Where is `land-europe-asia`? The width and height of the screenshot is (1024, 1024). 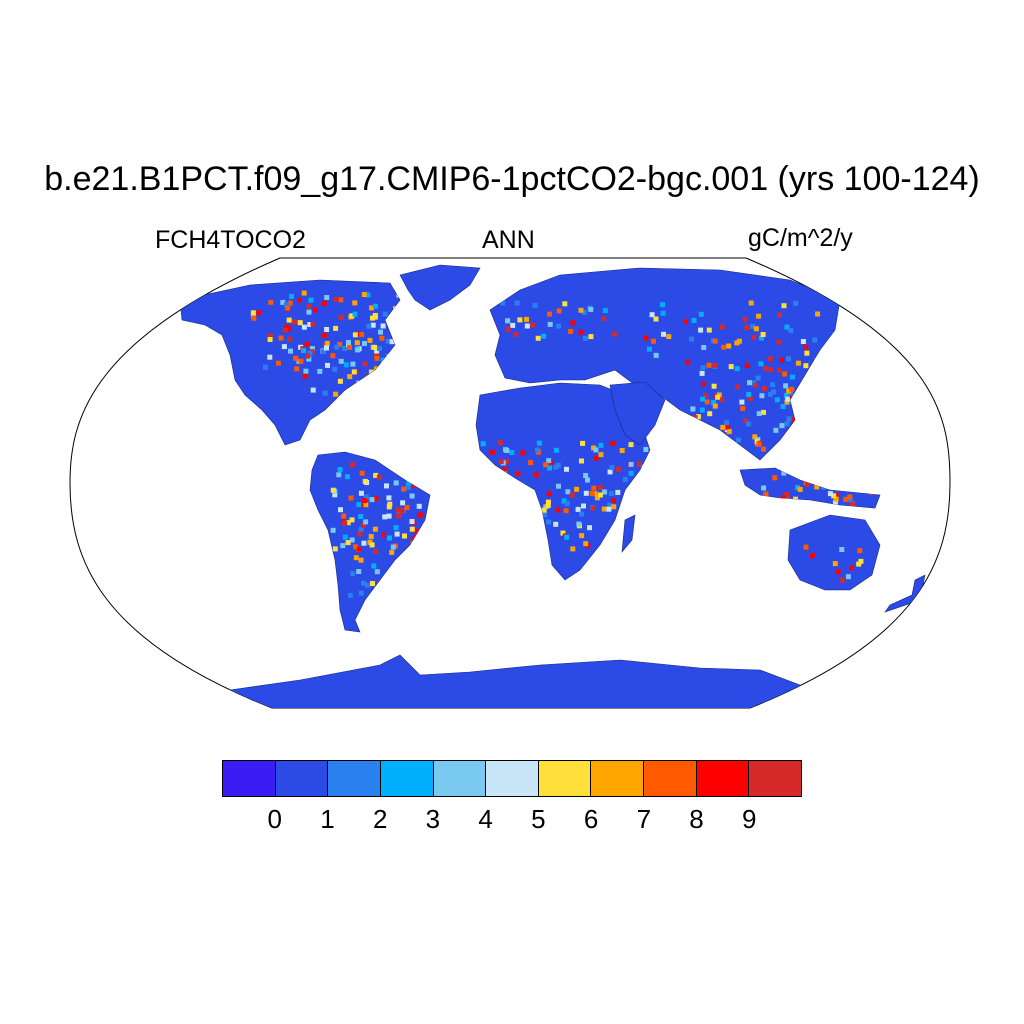 land-europe-asia is located at coordinates (665, 364).